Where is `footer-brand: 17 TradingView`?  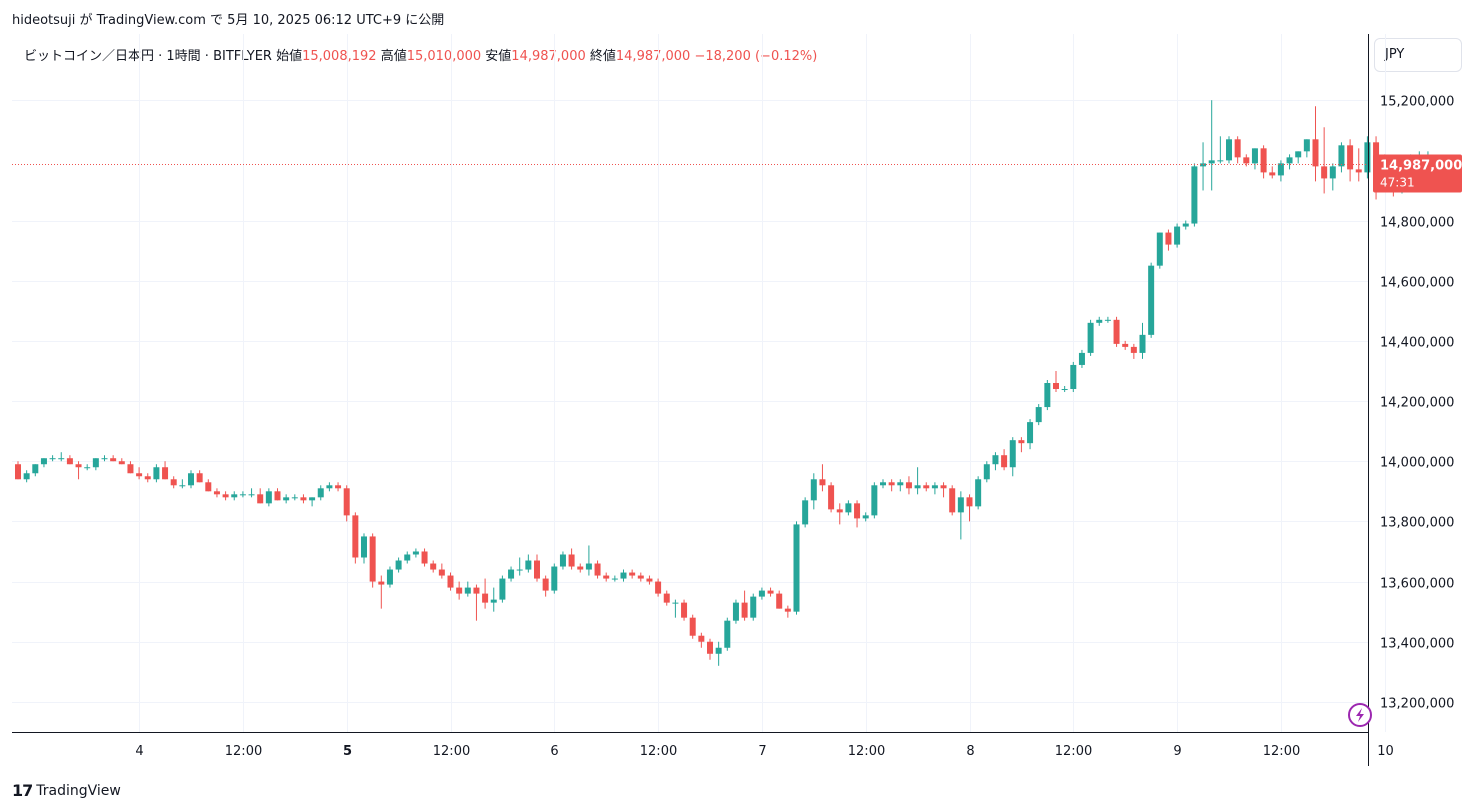
footer-brand: 17 TradingView is located at coordinates (66, 790).